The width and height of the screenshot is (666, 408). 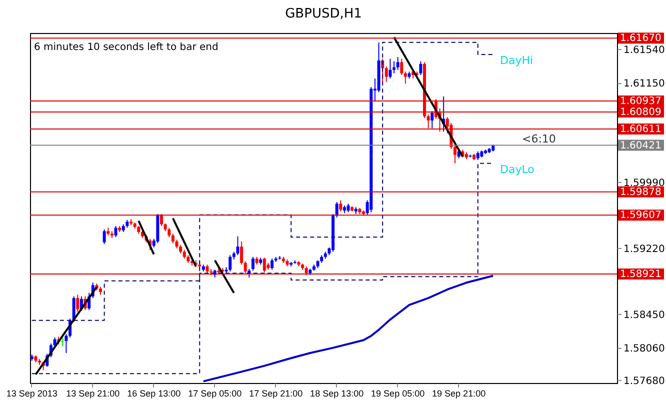 I want to click on x-tick-label: 19 Sep 05:00, so click(x=398, y=393).